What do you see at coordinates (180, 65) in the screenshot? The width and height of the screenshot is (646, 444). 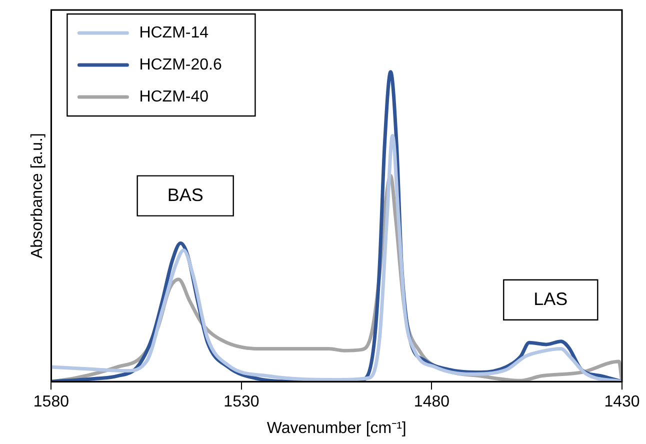 I see `legend-label: HCZM-20.6` at bounding box center [180, 65].